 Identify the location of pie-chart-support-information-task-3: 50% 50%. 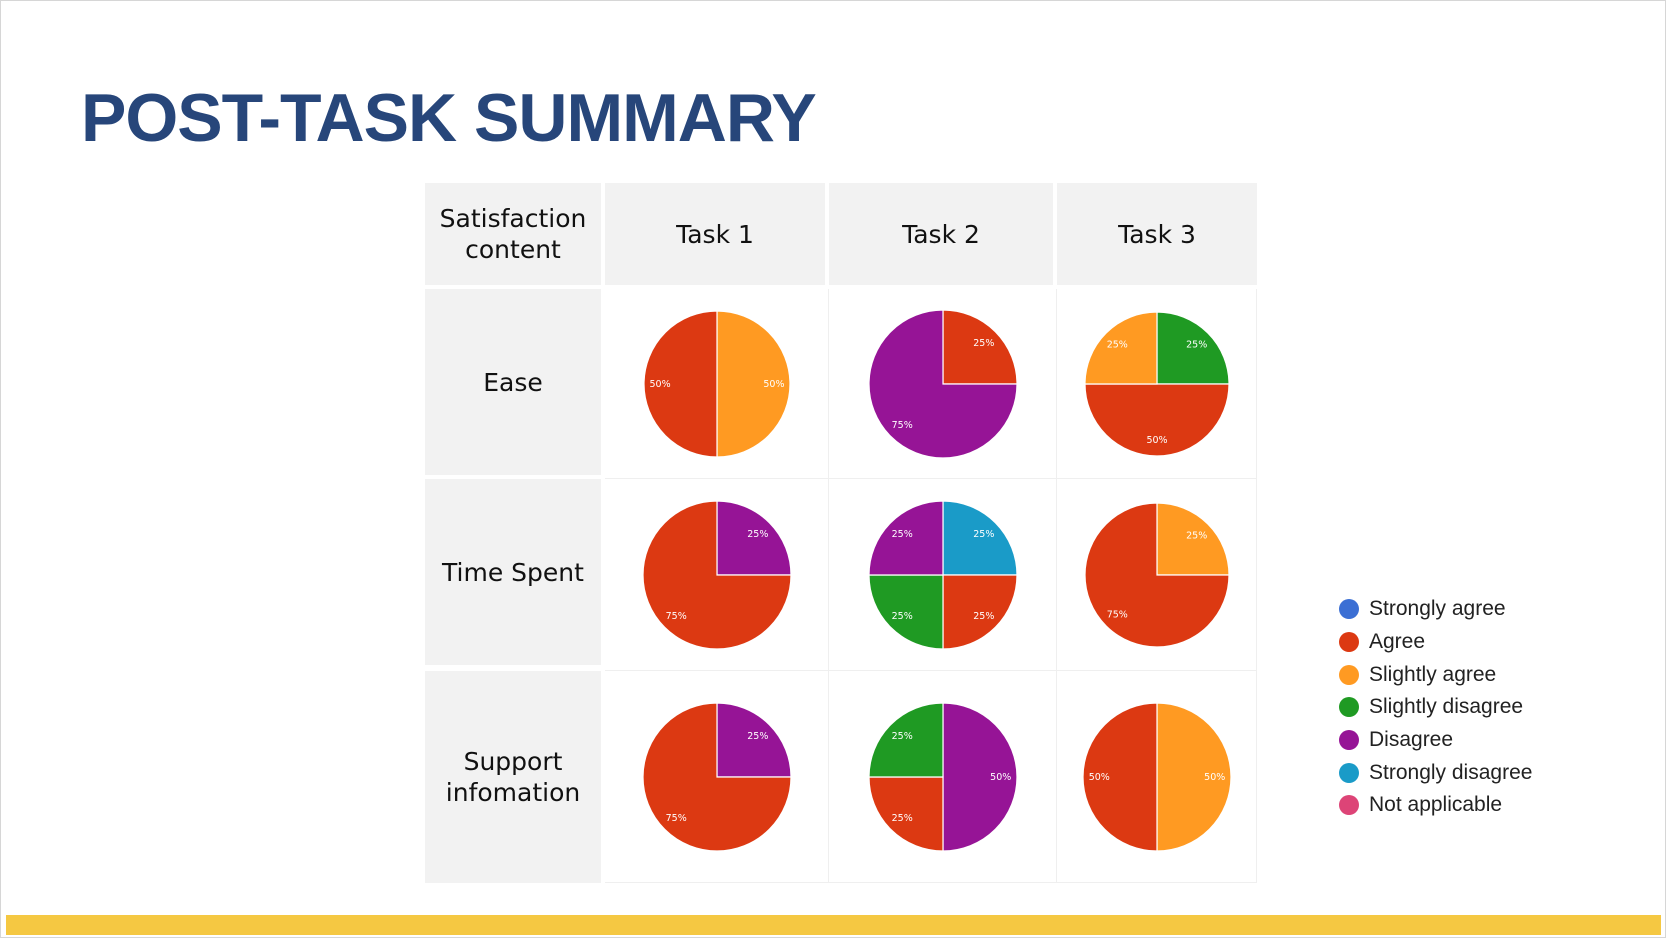
(1157, 776).